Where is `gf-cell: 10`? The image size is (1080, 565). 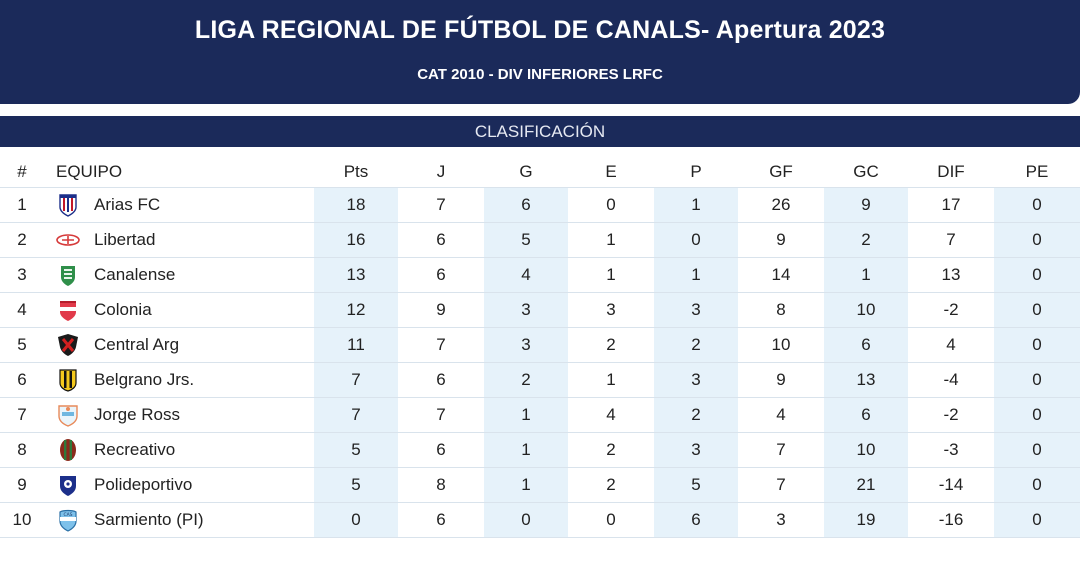
gf-cell: 10 is located at coordinates (781, 345).